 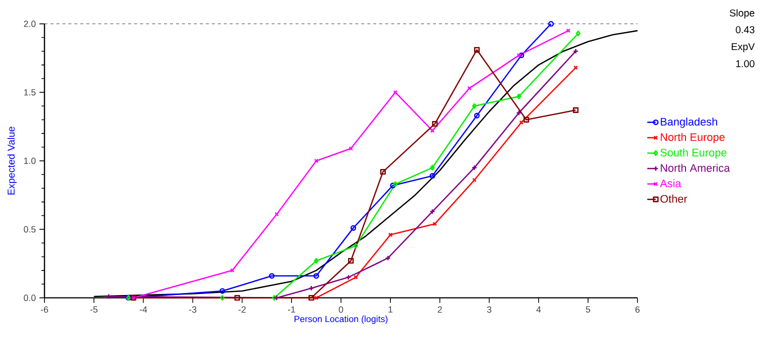 I want to click on x-tick-label: 2, so click(x=440, y=309).